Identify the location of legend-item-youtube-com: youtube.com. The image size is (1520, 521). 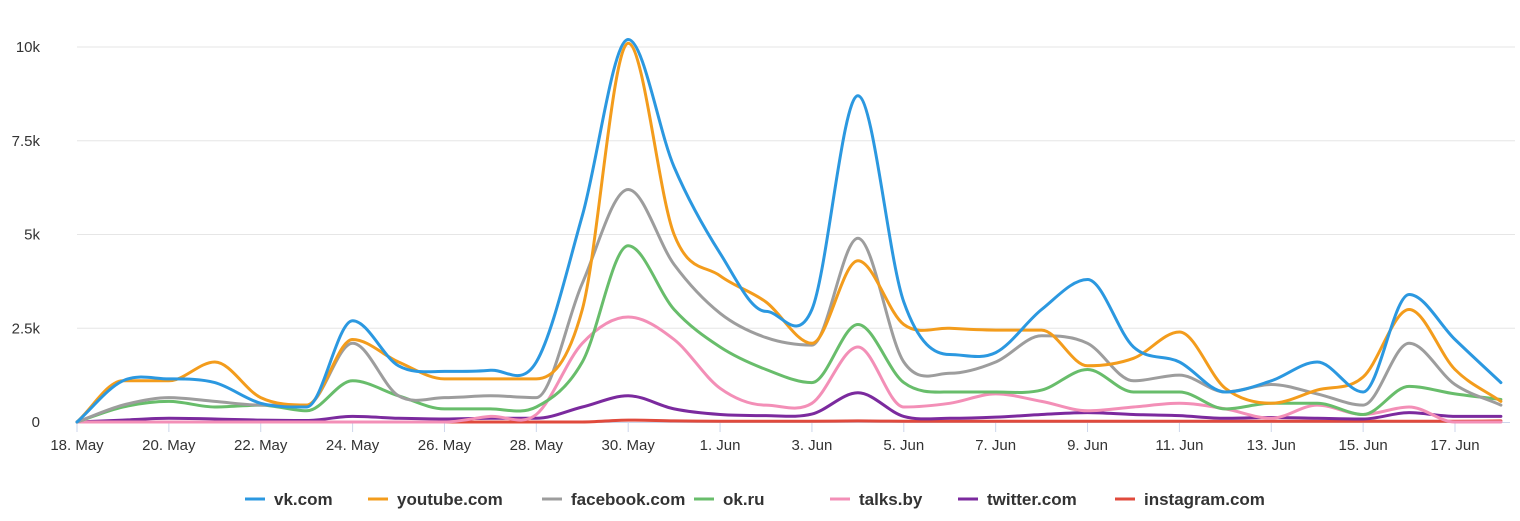
(435, 499).